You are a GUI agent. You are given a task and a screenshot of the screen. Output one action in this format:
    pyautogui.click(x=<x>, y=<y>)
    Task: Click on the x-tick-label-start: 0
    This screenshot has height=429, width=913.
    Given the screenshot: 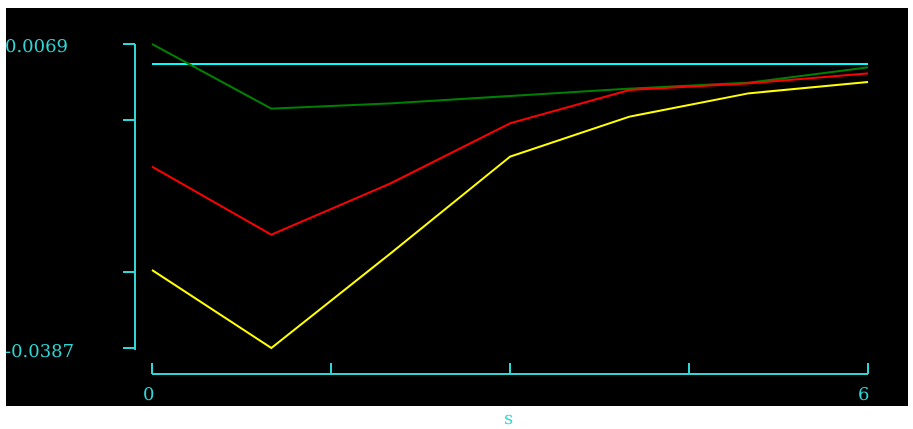 What is the action you would take?
    pyautogui.click(x=148, y=394)
    